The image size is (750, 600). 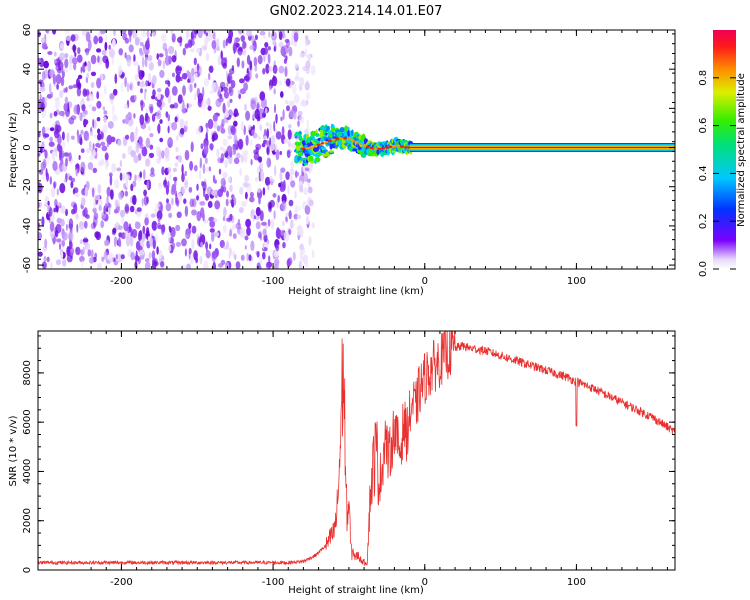 What do you see at coordinates (13, 150) in the screenshot?
I see `spectrogram-y-axis-label: Frequency (Hz)` at bounding box center [13, 150].